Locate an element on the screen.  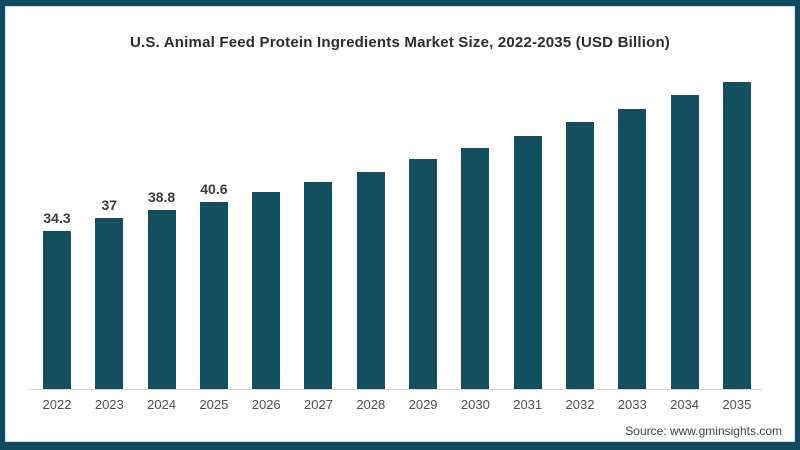
bar-column-2026: 2026 is located at coordinates (266, 302).